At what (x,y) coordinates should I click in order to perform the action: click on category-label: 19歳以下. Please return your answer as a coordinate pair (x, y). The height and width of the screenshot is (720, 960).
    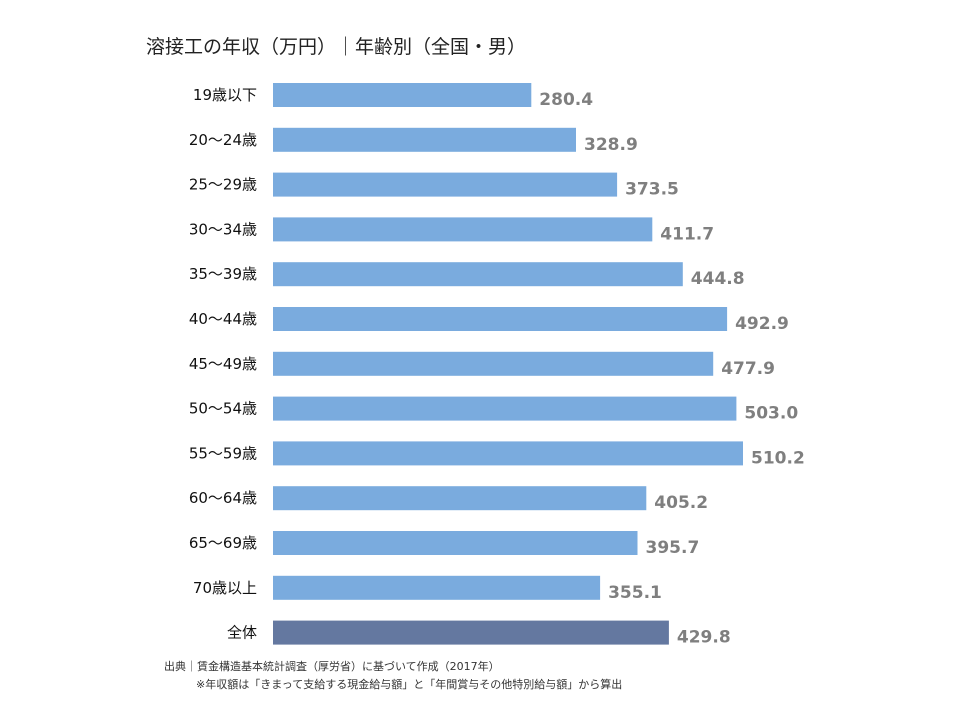
    Looking at the image, I should click on (225, 95).